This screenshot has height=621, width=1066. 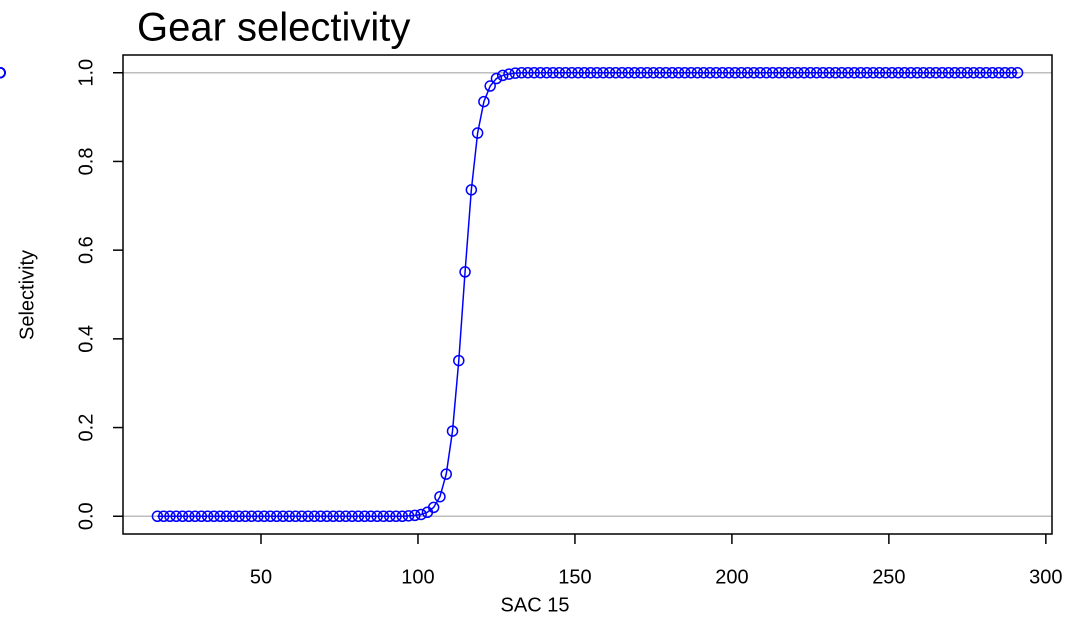 I want to click on y-tick-label: 0.4, so click(x=86, y=339).